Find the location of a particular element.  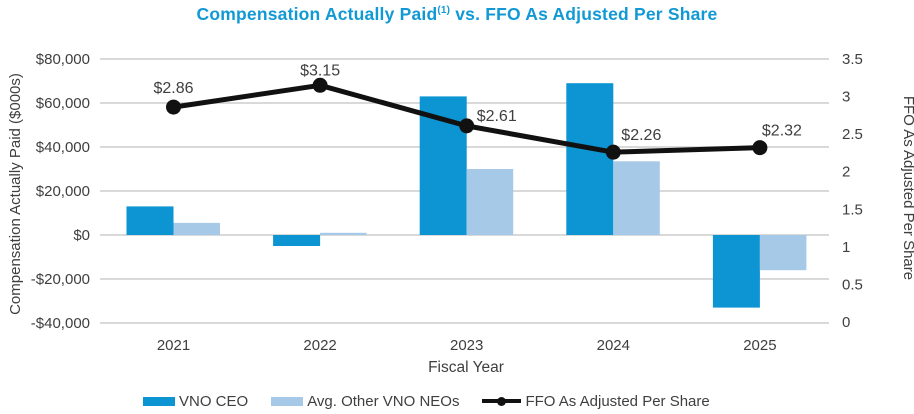

left-axis-tick-label: $0 is located at coordinates (81, 235).